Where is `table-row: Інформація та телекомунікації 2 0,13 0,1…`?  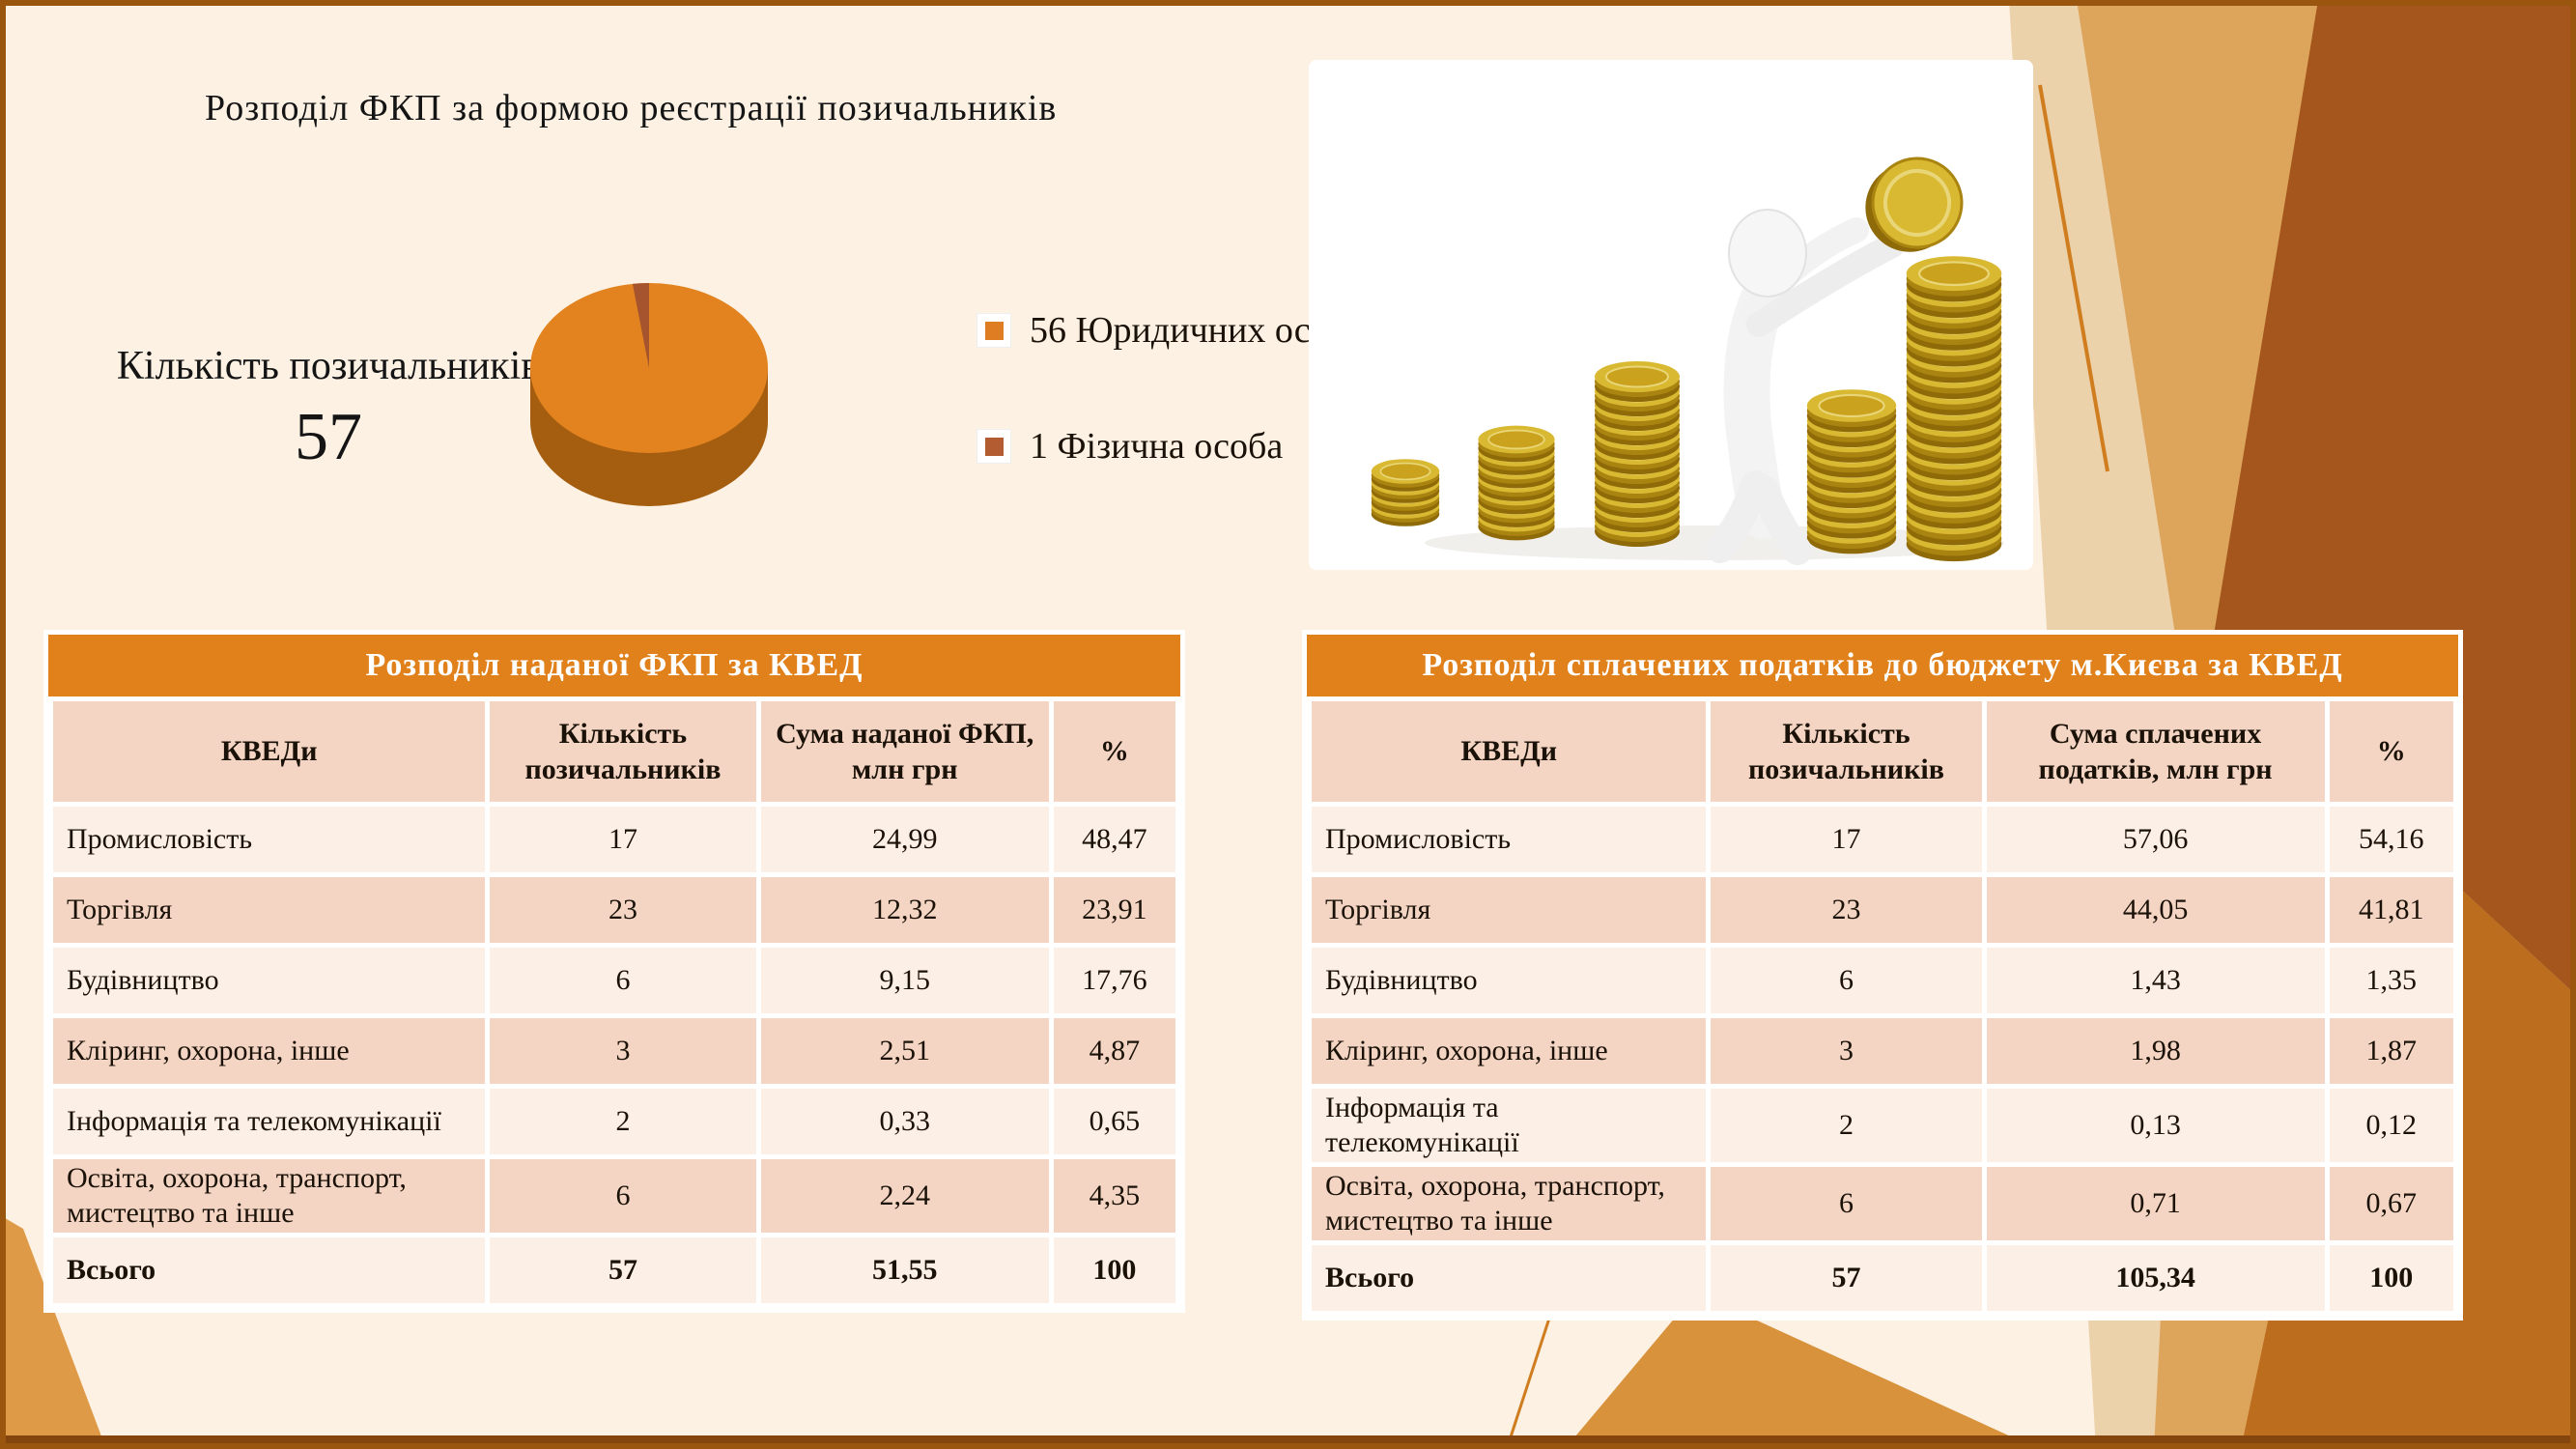
table-row: Інформація та телекомунікації 2 0,13 0,1… is located at coordinates (1882, 1125).